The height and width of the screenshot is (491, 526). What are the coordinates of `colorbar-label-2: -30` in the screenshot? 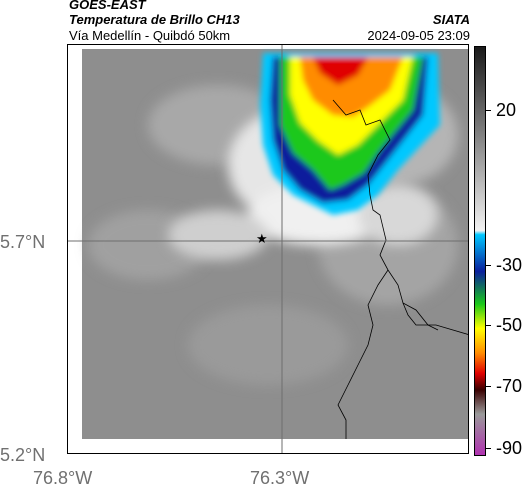 It's located at (509, 265).